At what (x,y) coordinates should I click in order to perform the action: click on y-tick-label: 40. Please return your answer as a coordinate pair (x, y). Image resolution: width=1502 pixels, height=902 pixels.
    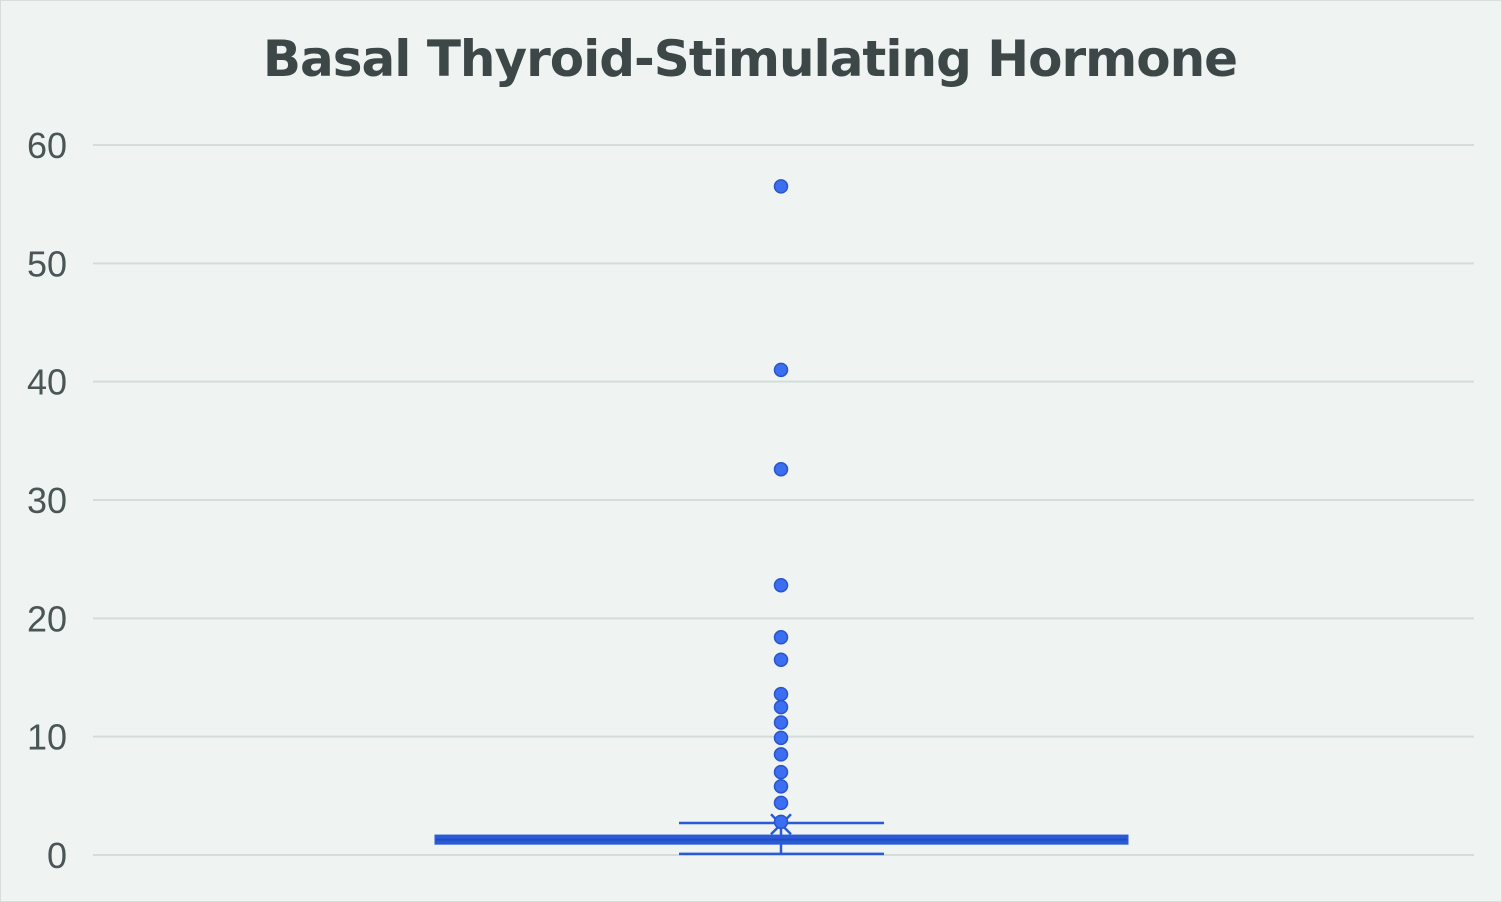
    Looking at the image, I should click on (47, 382).